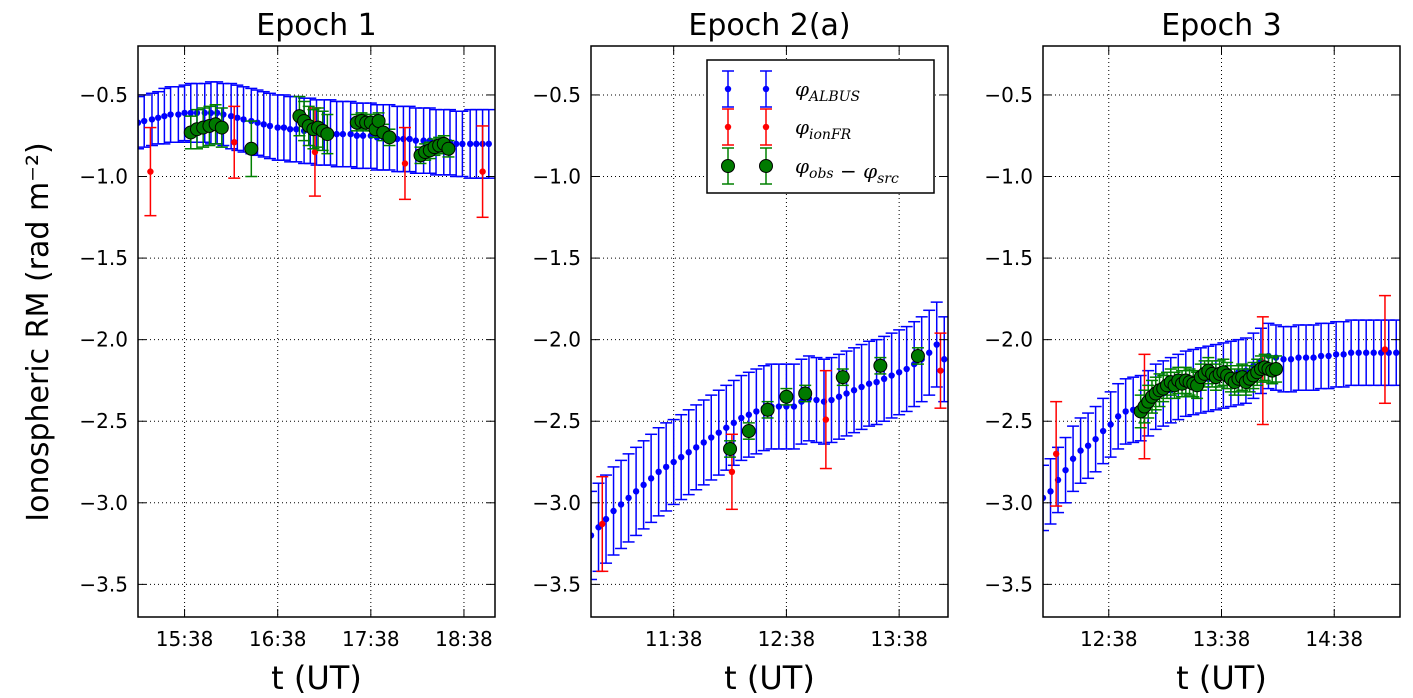  I want to click on data-layer, so click(316, 150).